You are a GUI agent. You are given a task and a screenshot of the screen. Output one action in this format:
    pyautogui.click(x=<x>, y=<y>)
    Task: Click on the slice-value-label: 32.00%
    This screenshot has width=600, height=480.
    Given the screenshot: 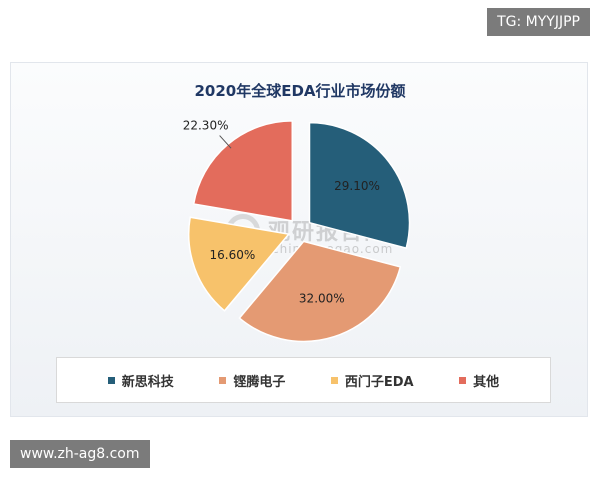 What is the action you would take?
    pyautogui.click(x=322, y=299)
    